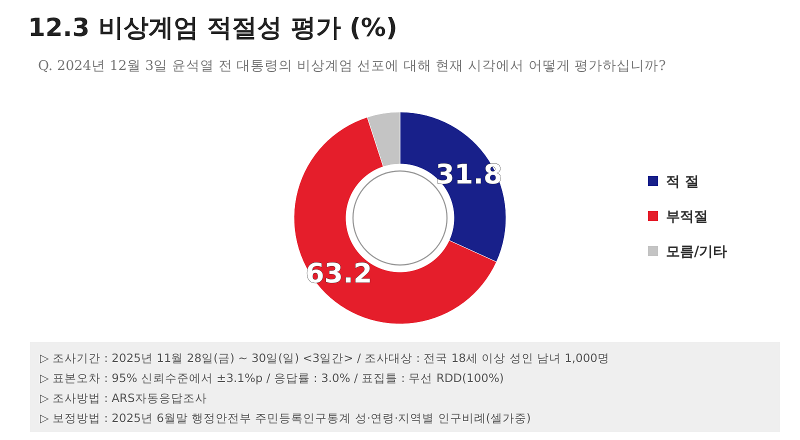 The image size is (800, 440). What do you see at coordinates (285, 418) in the screenshot?
I see `text: ▷ 보정방법 : 2025년 6월말 행정안전부 주민등록인구통계 성·연령·지역별 인구비례(셀가중)` at bounding box center [285, 418].